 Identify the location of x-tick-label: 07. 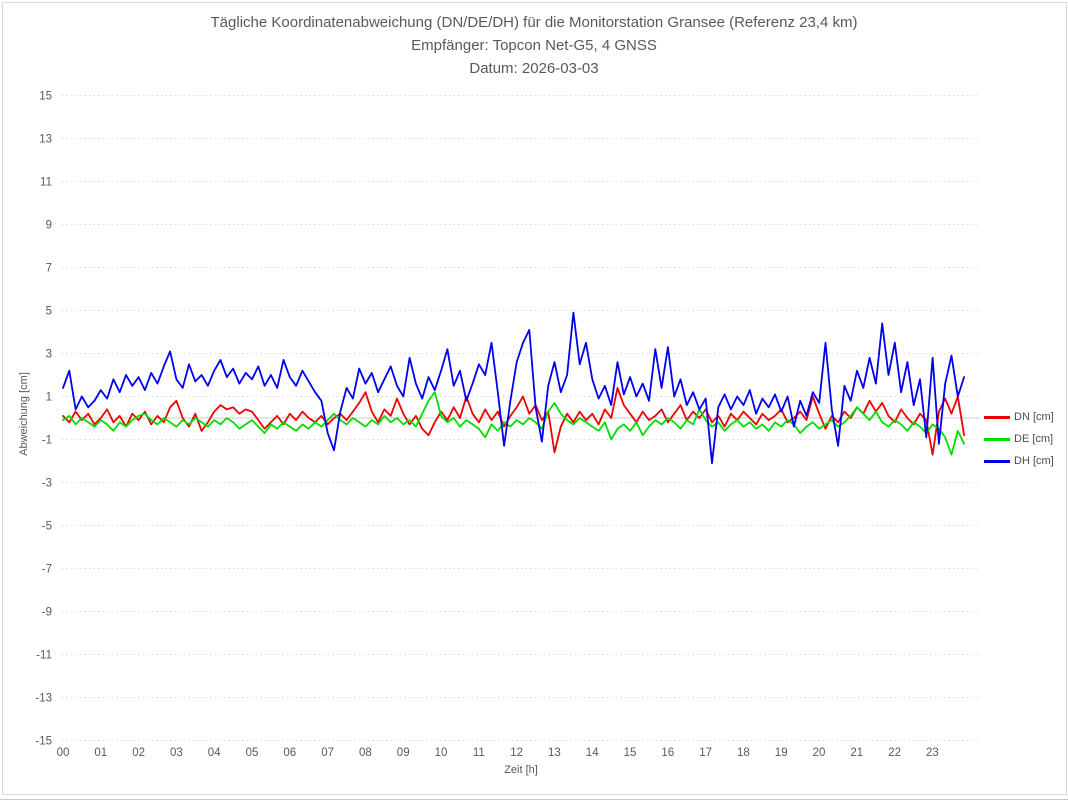
(327, 753).